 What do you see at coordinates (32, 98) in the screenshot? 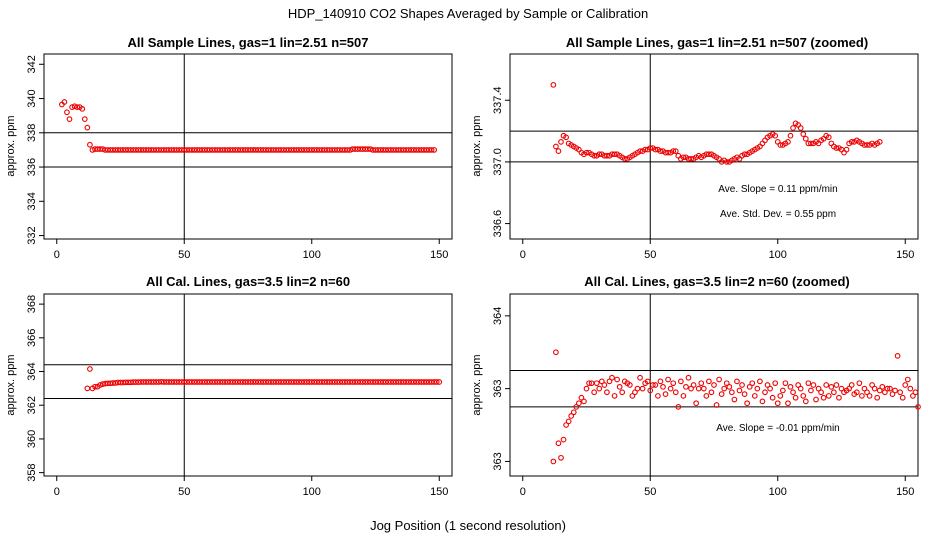
I see `y-tick-label: 340` at bounding box center [32, 98].